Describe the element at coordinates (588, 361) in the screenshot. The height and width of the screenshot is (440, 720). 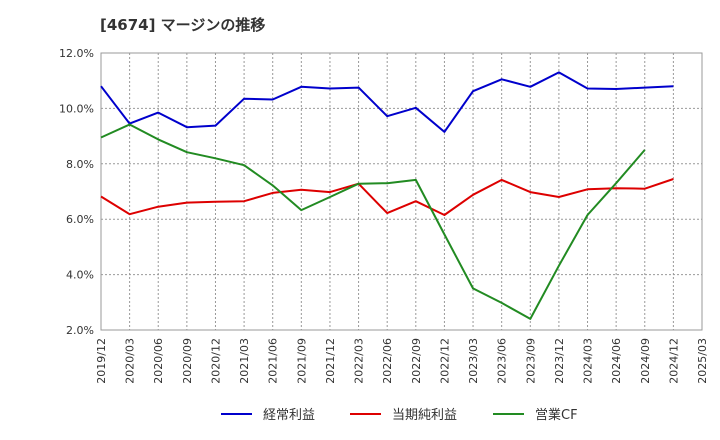
I see `x-tick-label: 2024/03` at that location.